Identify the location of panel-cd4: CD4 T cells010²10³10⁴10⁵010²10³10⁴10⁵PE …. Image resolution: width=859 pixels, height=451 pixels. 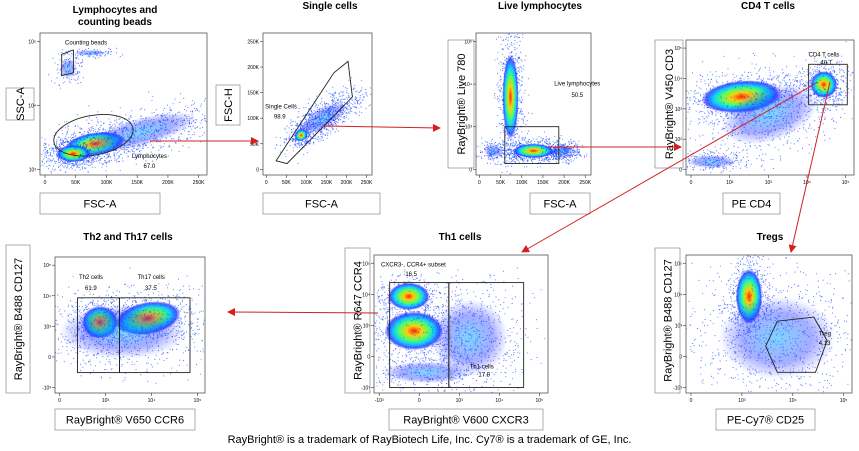
(754, 108).